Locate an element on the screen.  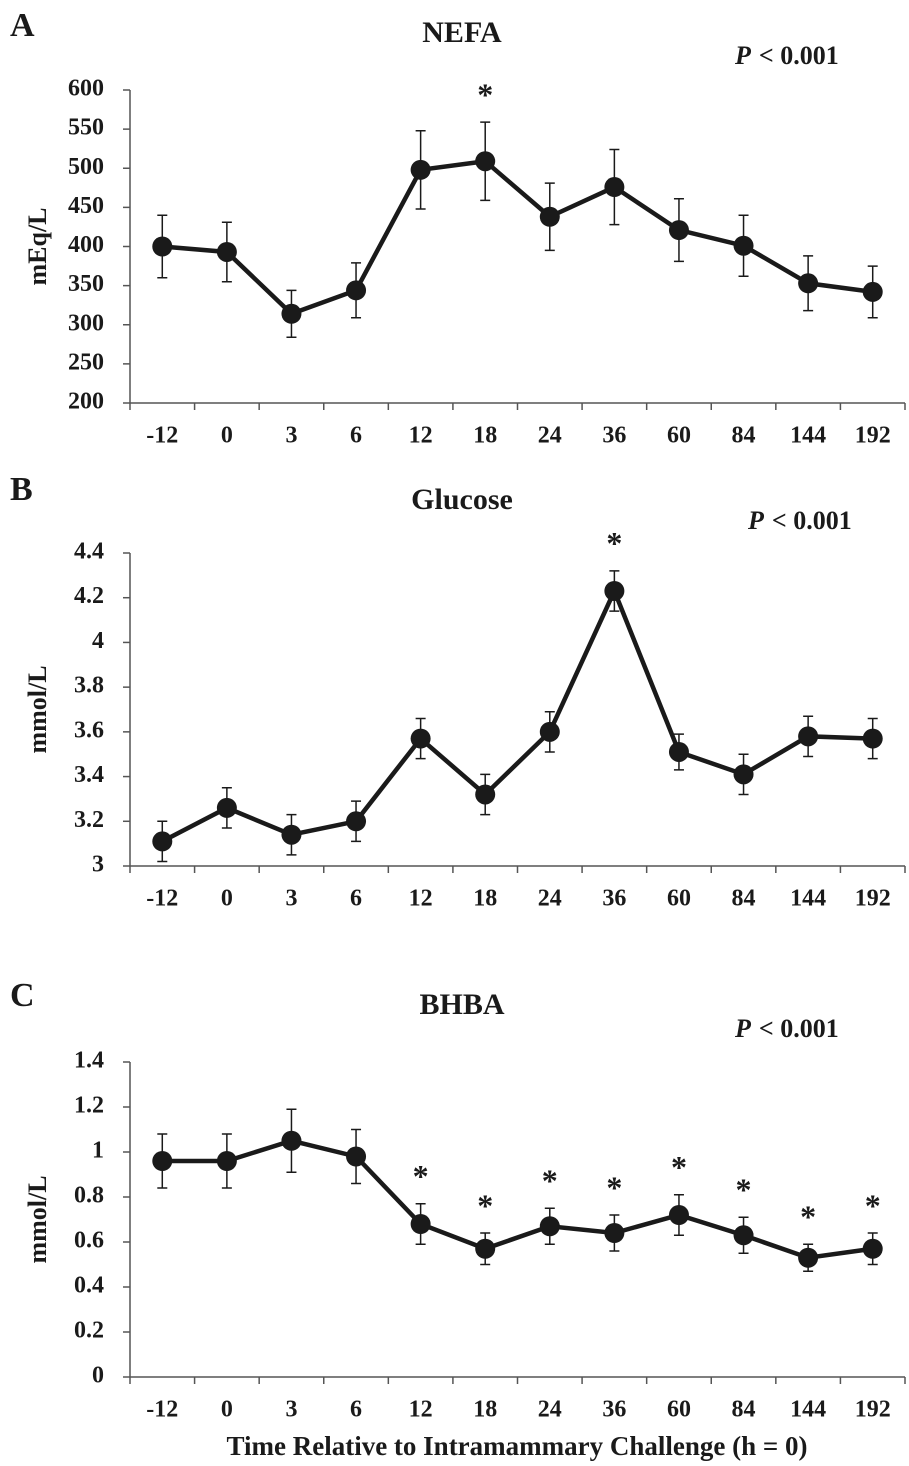
y-tick-label: 3.8 is located at coordinates (89, 686).